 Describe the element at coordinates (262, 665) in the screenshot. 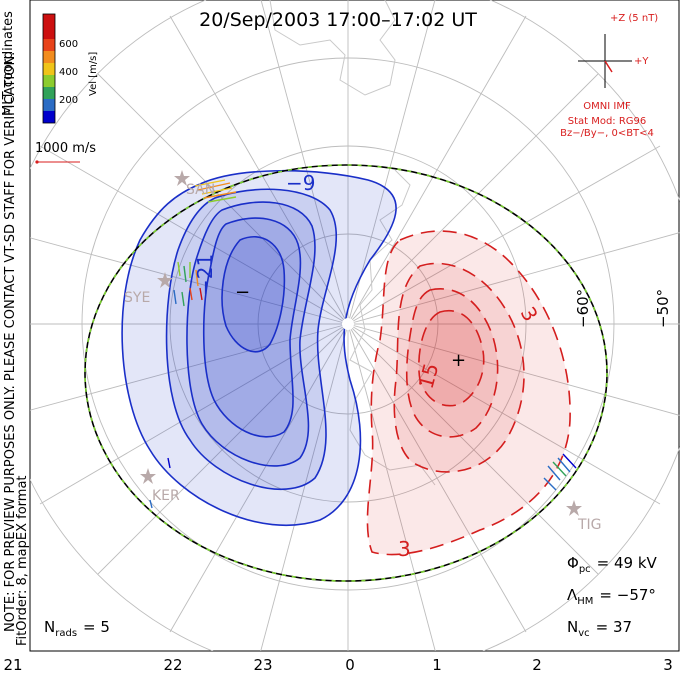

I see `mlt-label-23: 23` at that location.